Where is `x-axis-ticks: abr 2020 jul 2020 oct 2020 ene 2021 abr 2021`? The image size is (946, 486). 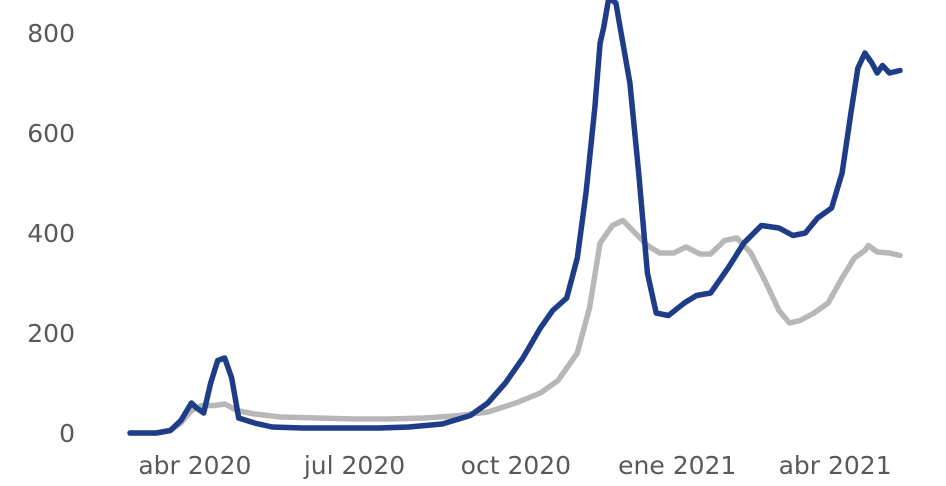
x-axis-ticks: abr 2020 jul 2020 oct 2020 ene 2021 abr 2021 is located at coordinates (514, 465).